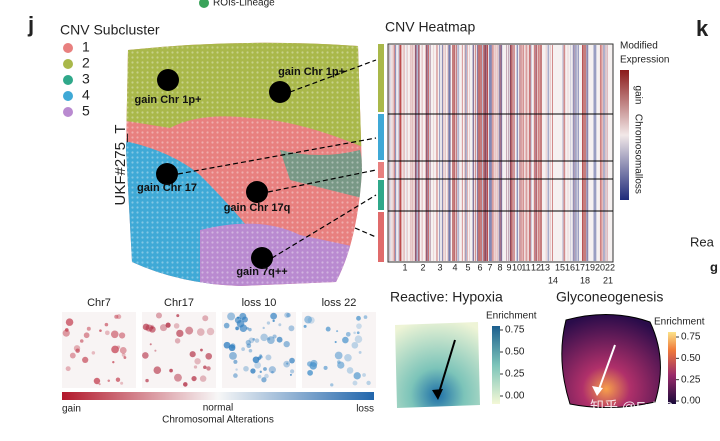 This screenshot has height=441, width=720. I want to click on chromosome-label: 15, so click(560, 267).